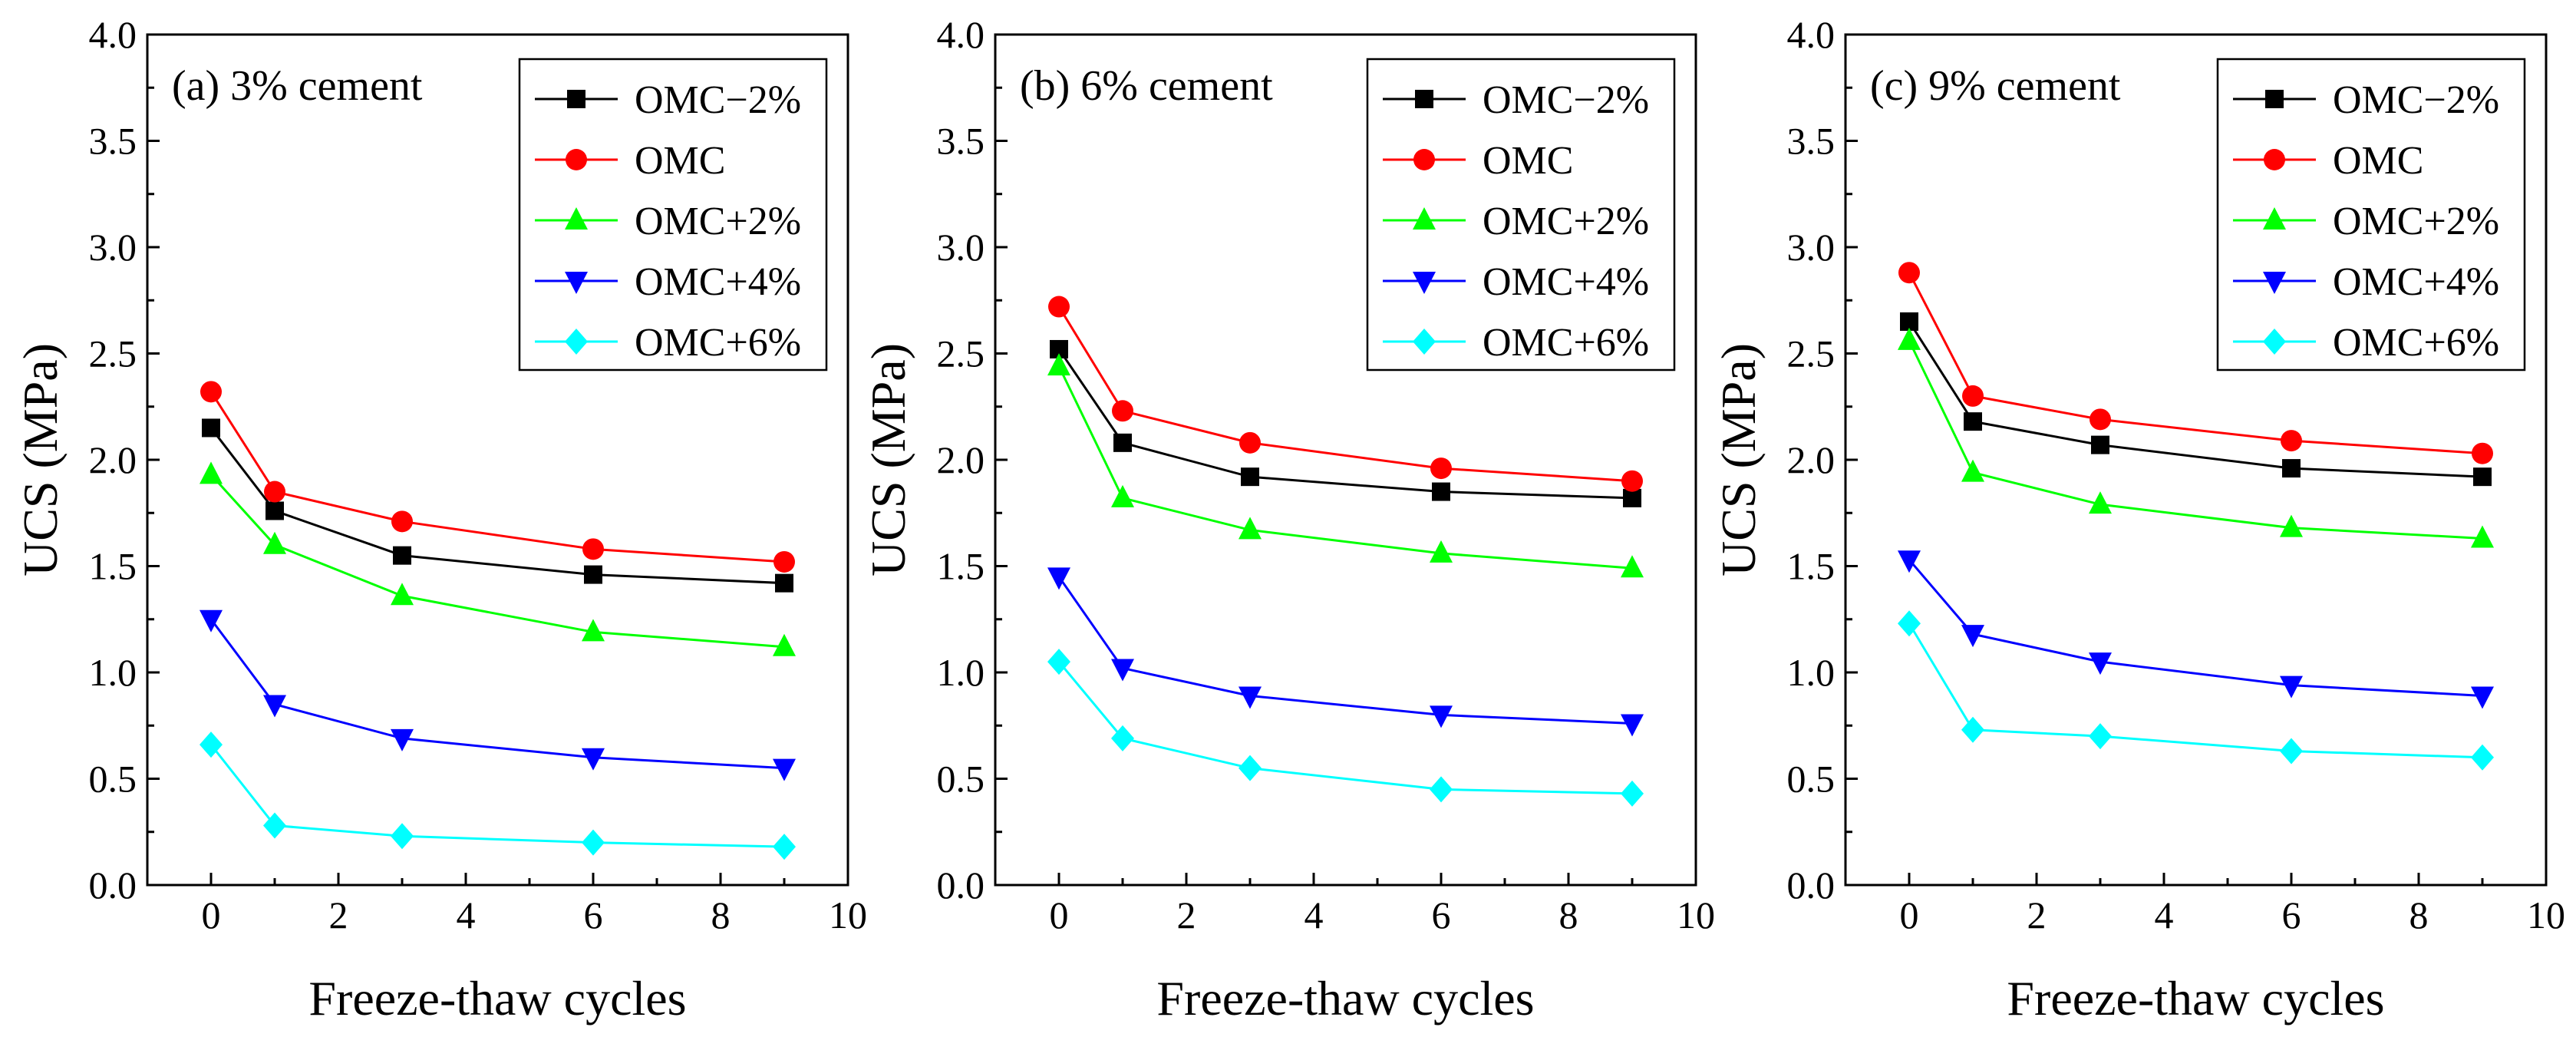  Describe the element at coordinates (848, 914) in the screenshot. I see `x-tick-label-a: 10` at that location.